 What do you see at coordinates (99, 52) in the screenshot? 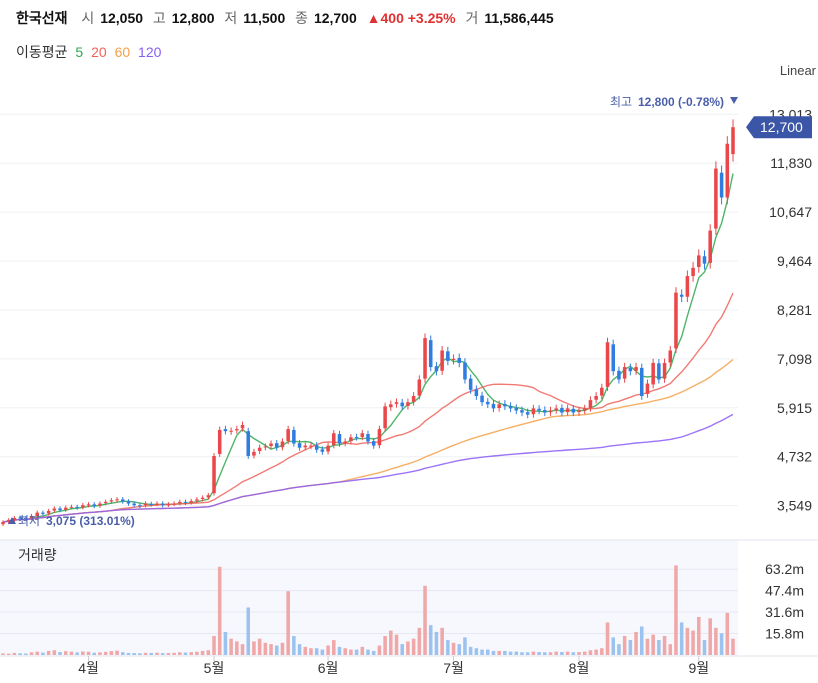
I see `ma-legend-item-20: 20` at bounding box center [99, 52].